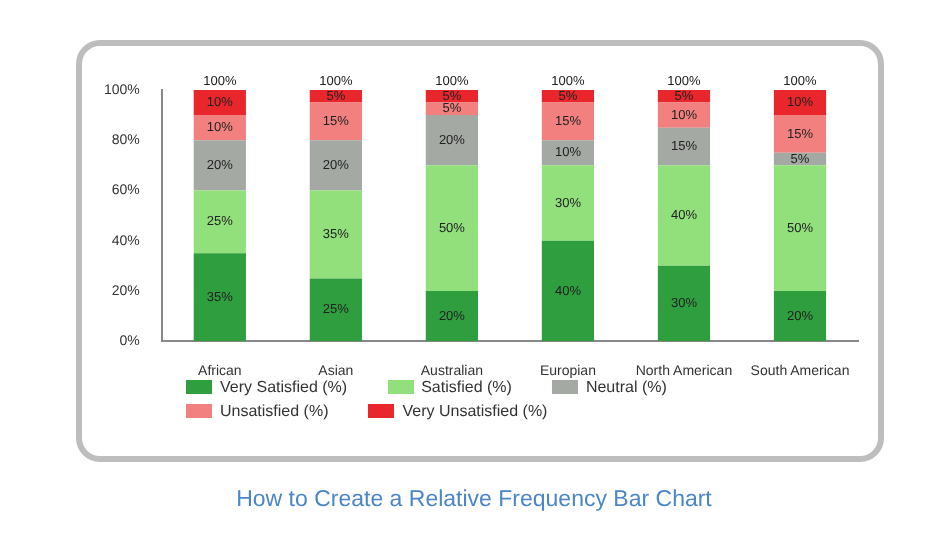 The height and width of the screenshot is (542, 948). Describe the element at coordinates (274, 411) in the screenshot. I see `legend-label: Unsatisfied (%)` at that location.